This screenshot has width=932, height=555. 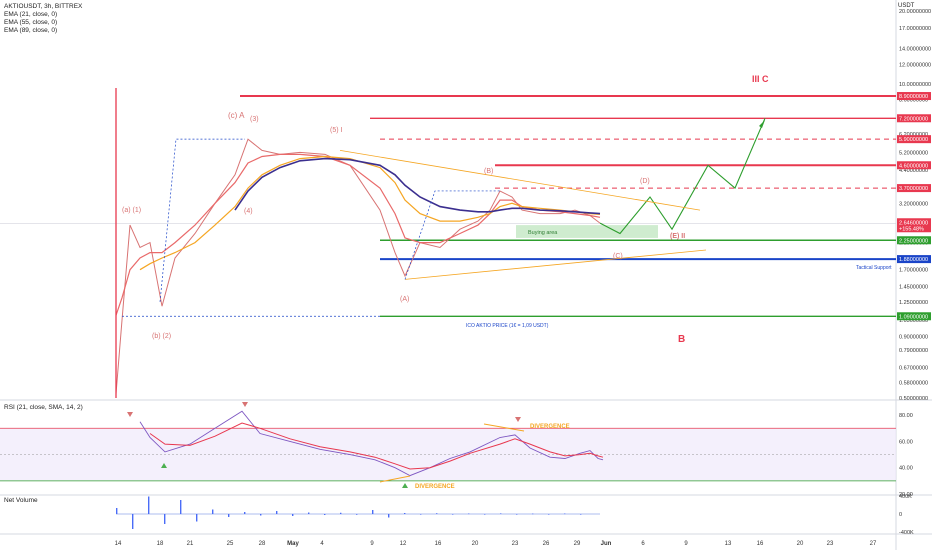 I want to click on level-tag-label: 8.90000000, so click(x=913, y=97).